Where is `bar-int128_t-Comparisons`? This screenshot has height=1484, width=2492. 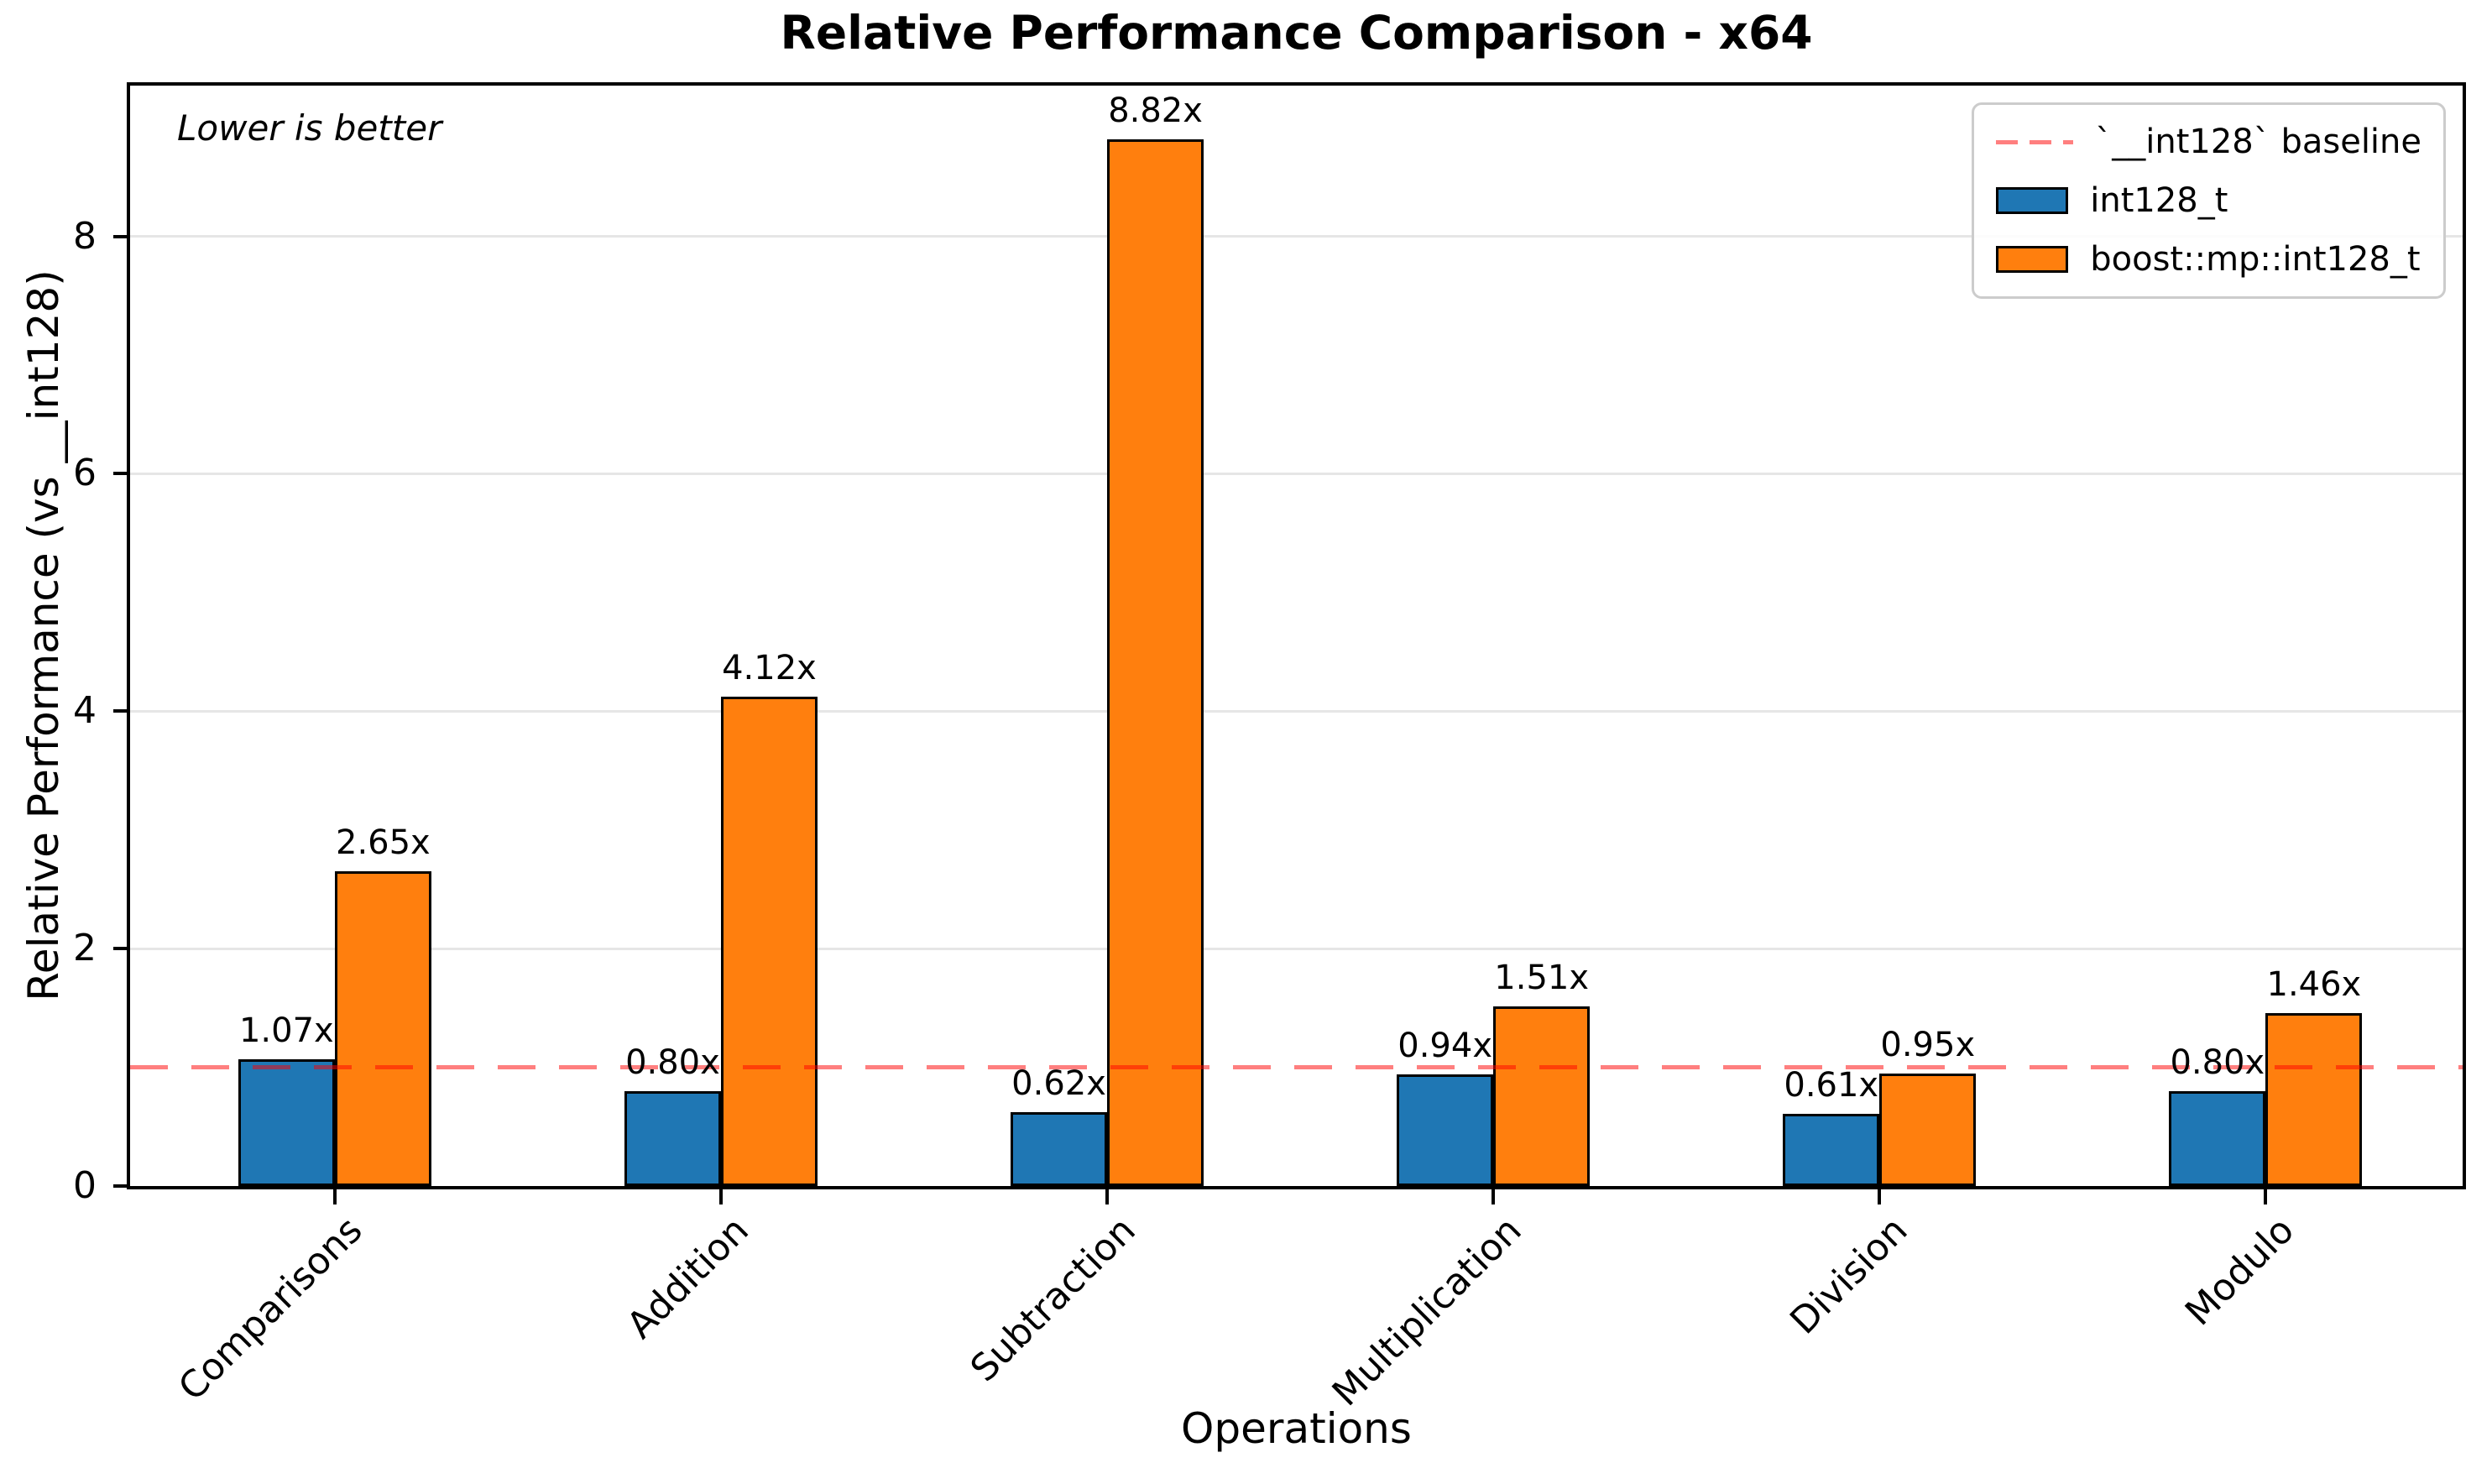 bar-int128_t-Comparisons is located at coordinates (286, 1122).